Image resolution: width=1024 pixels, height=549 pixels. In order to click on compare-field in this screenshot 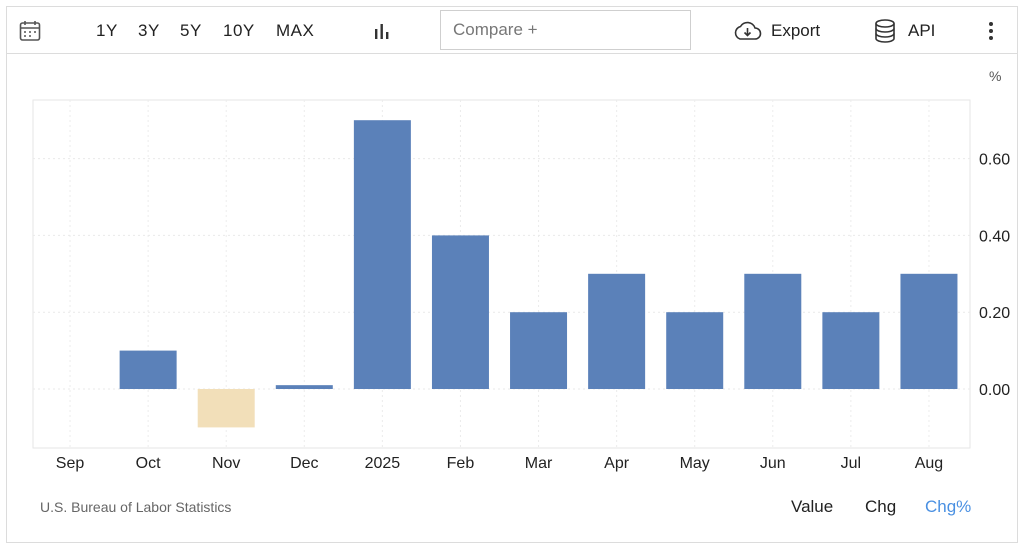, I will do `click(565, 30)`.